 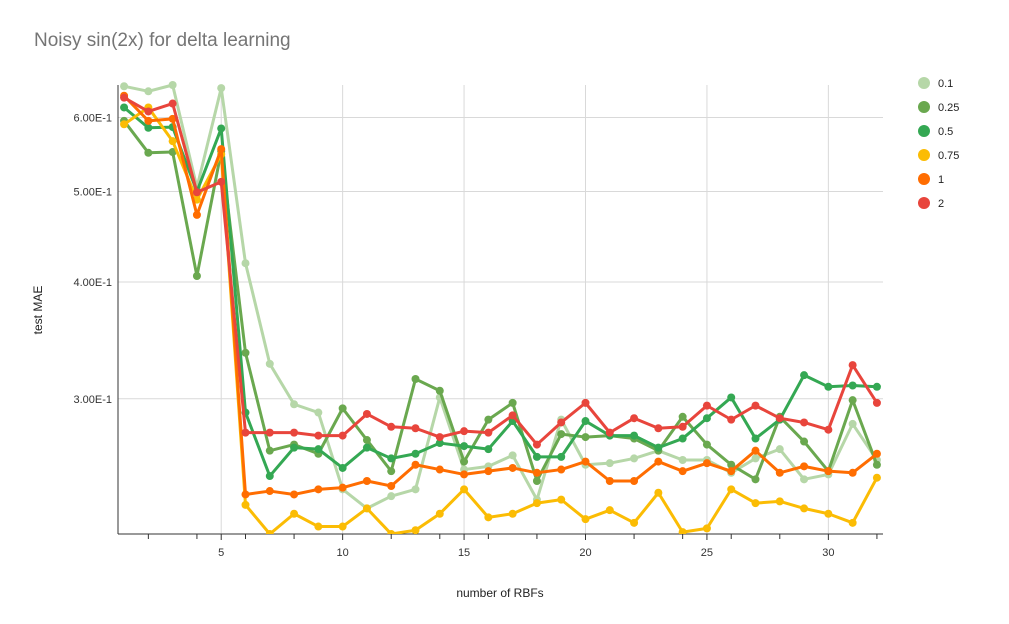 What do you see at coordinates (92, 192) in the screenshot?
I see `y-tick-label: 5.00E-1` at bounding box center [92, 192].